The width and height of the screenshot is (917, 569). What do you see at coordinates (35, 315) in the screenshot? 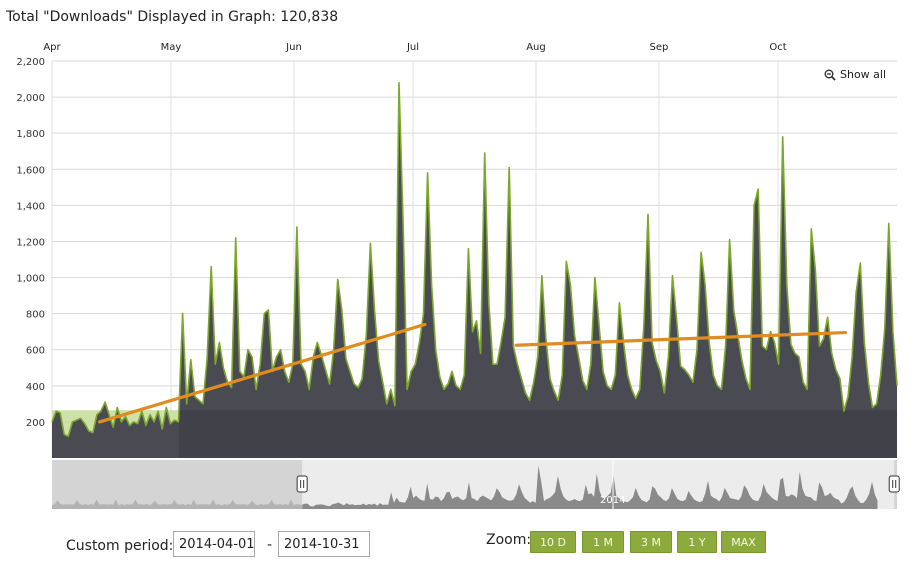
I see `y-tick-label: 800` at bounding box center [35, 315].